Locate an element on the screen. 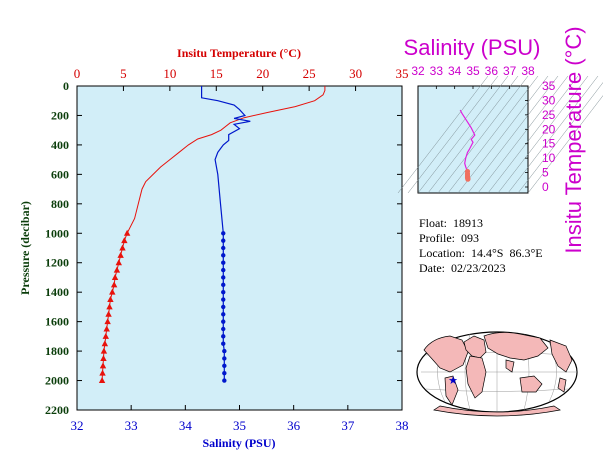 This screenshot has height=467, width=603. temperature-tick-label: 10 is located at coordinates (169, 73).